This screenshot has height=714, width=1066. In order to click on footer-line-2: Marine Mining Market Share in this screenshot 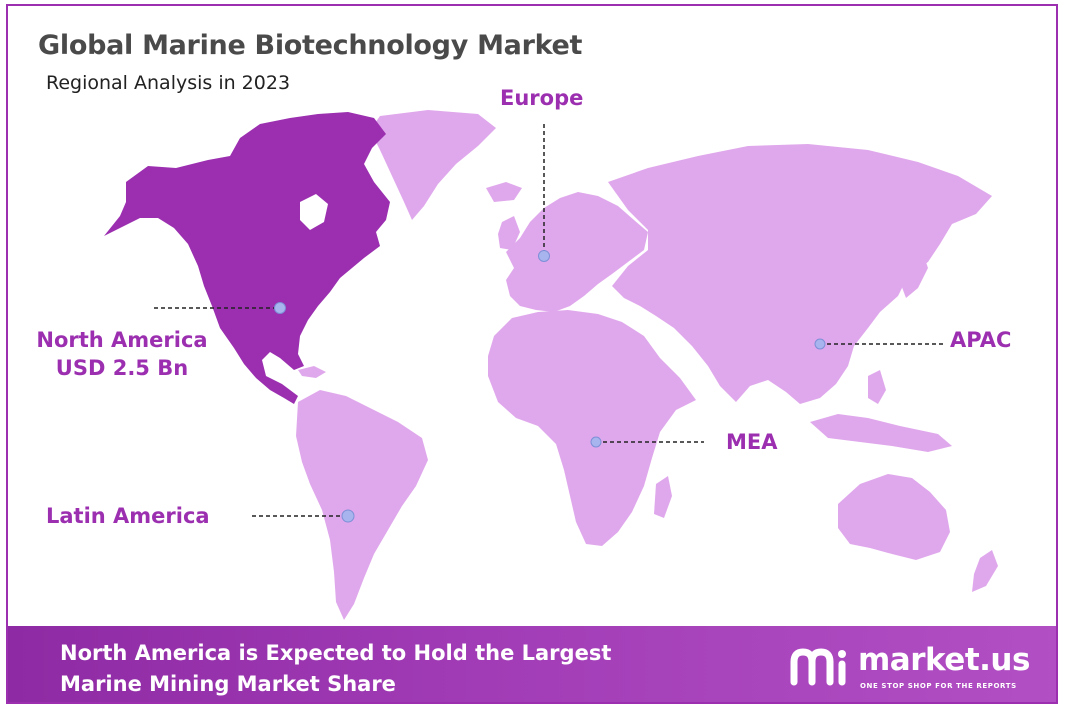, I will do `click(228, 684)`.